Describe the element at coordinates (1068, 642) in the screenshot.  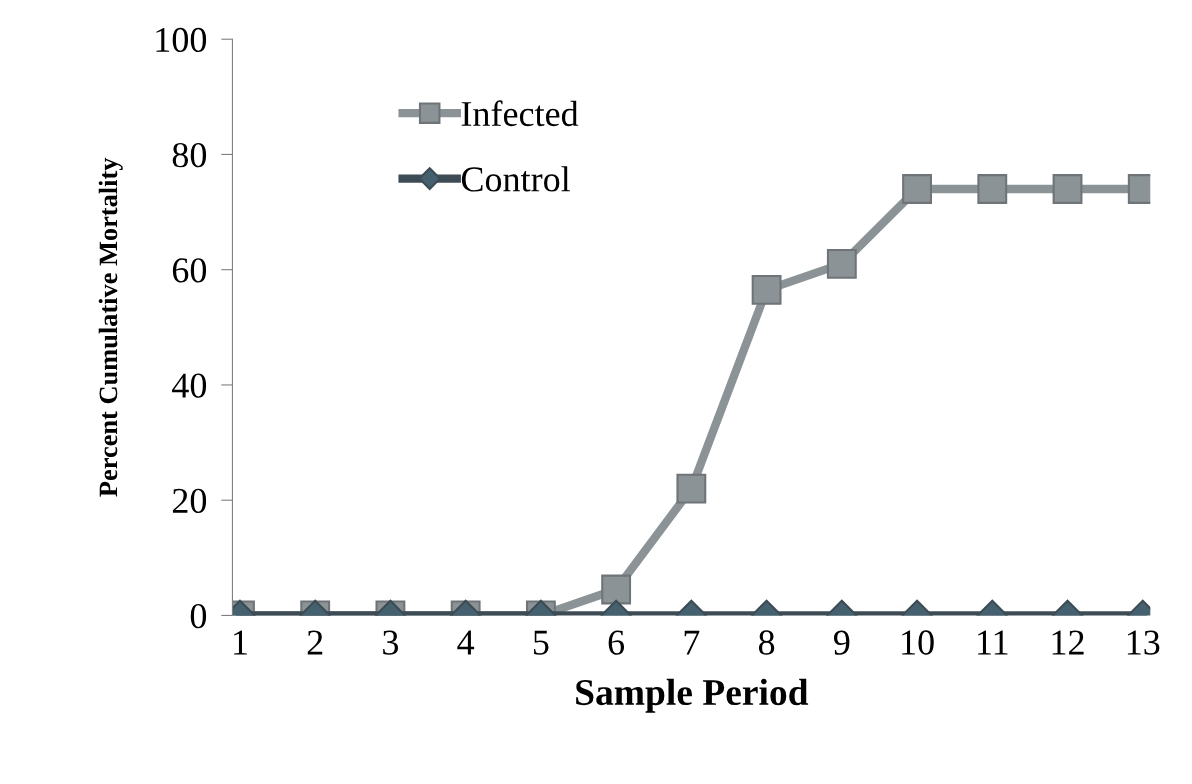
I see `x-tick-label: 12` at that location.